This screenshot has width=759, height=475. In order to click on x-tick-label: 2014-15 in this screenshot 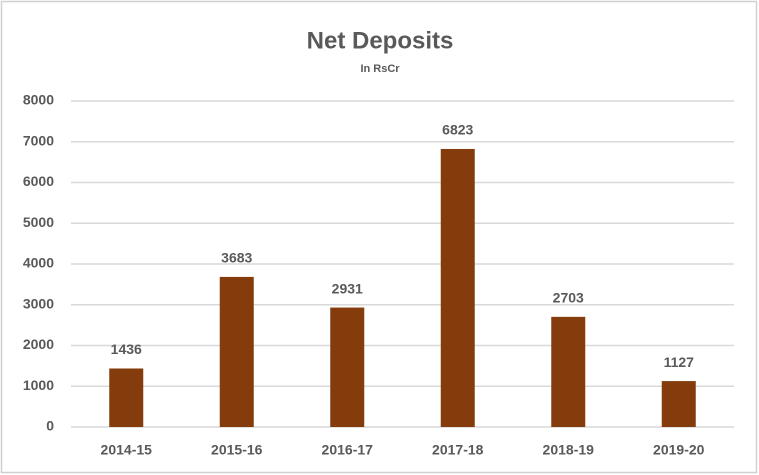, I will do `click(127, 450)`.